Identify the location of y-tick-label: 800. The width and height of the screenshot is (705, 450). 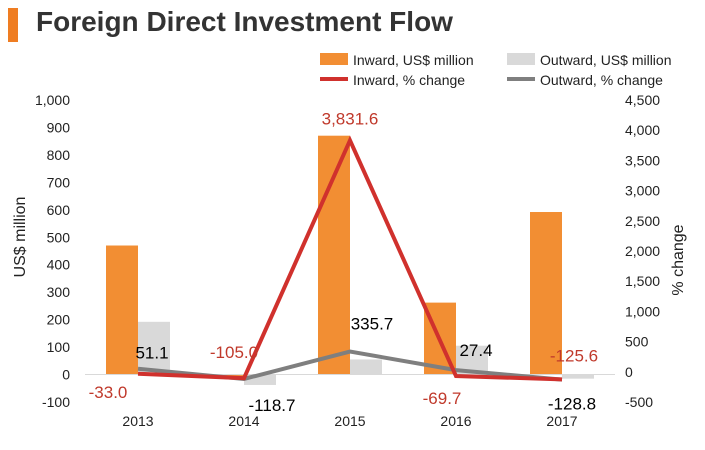
(59, 155).